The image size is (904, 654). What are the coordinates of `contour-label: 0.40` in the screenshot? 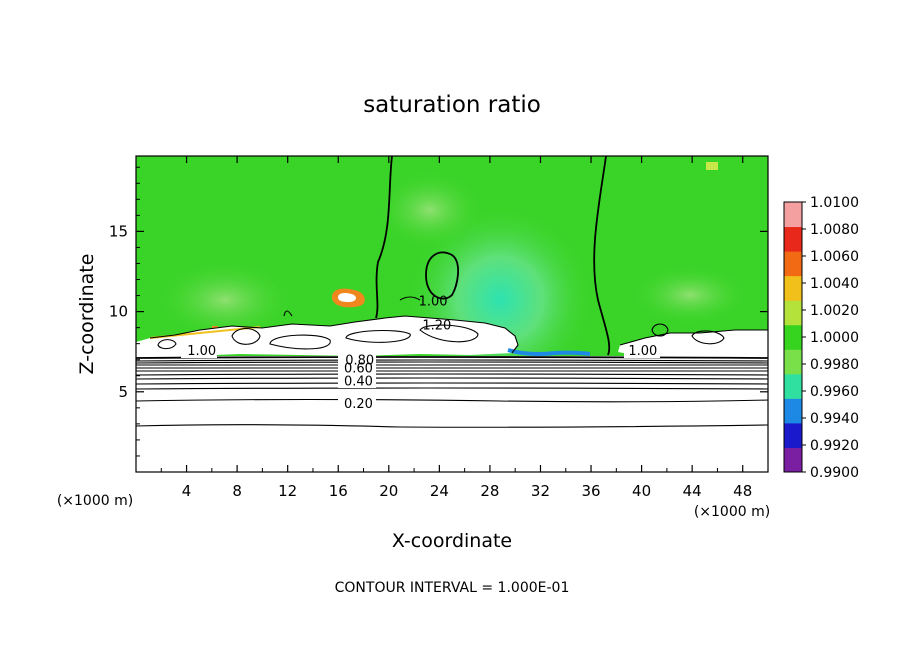 It's located at (358, 382).